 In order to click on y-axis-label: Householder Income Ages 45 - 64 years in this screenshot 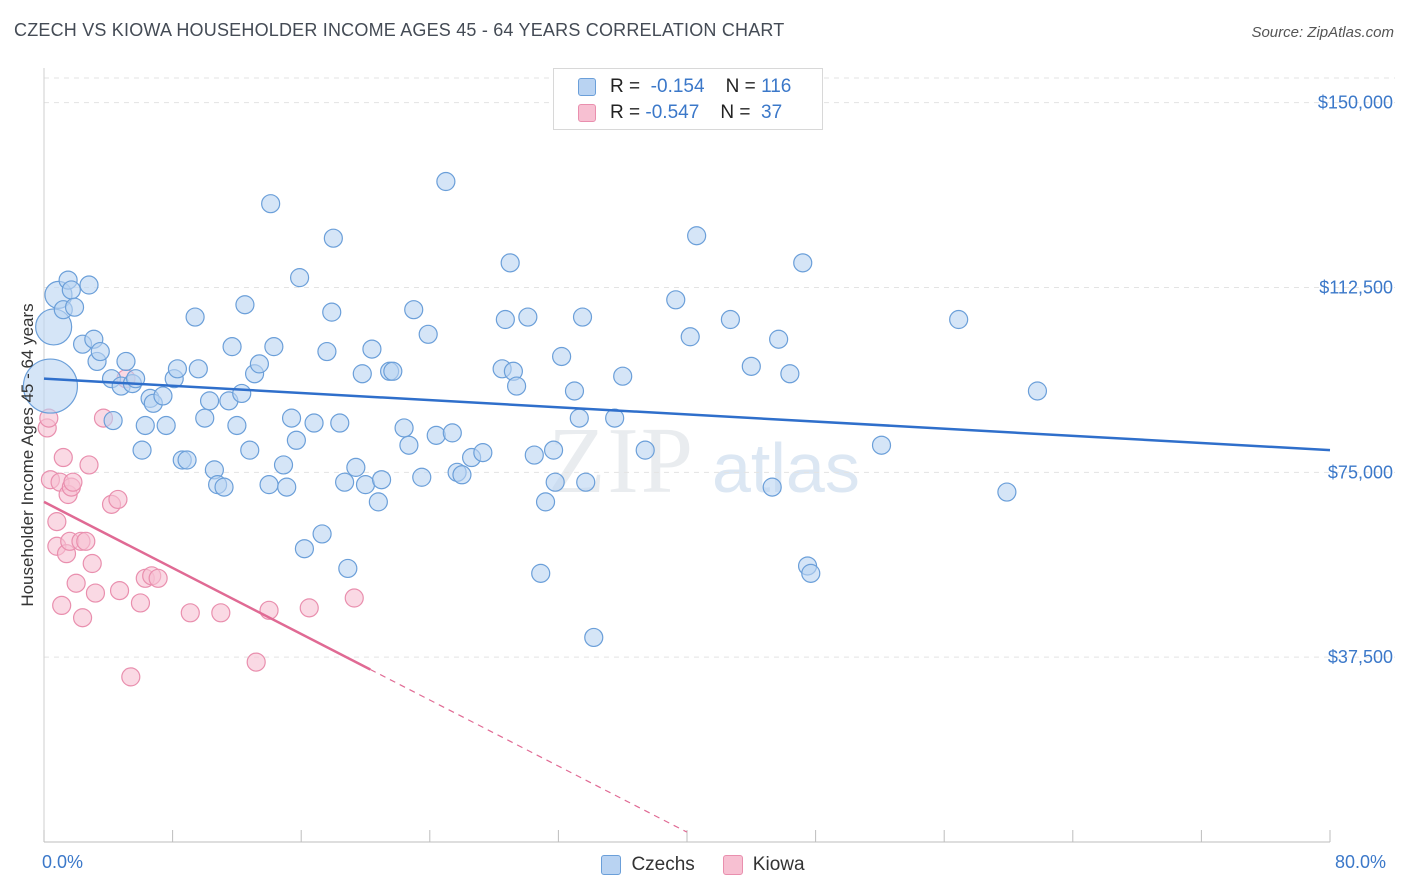, I will do `click(27, 455)`.